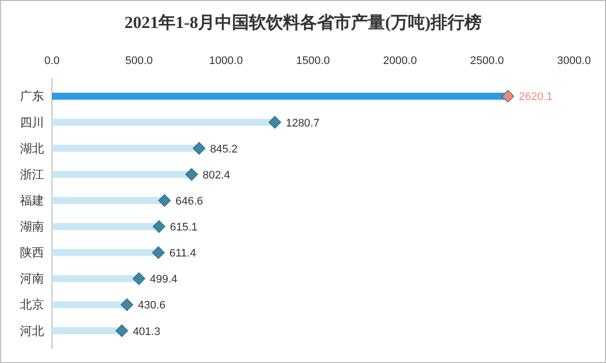  I want to click on y-tick-label: 湖北, so click(32, 148).